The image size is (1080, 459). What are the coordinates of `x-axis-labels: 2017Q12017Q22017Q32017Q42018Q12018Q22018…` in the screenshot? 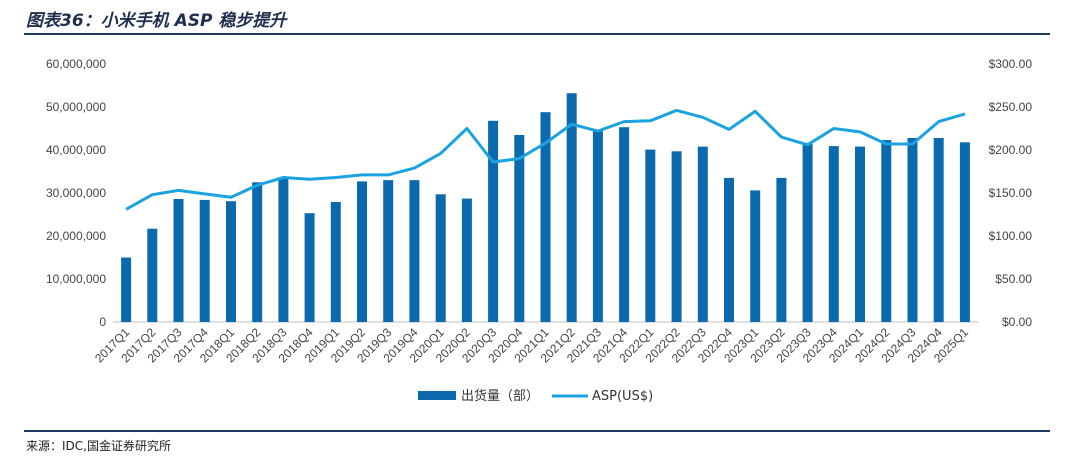 It's located at (531, 345).